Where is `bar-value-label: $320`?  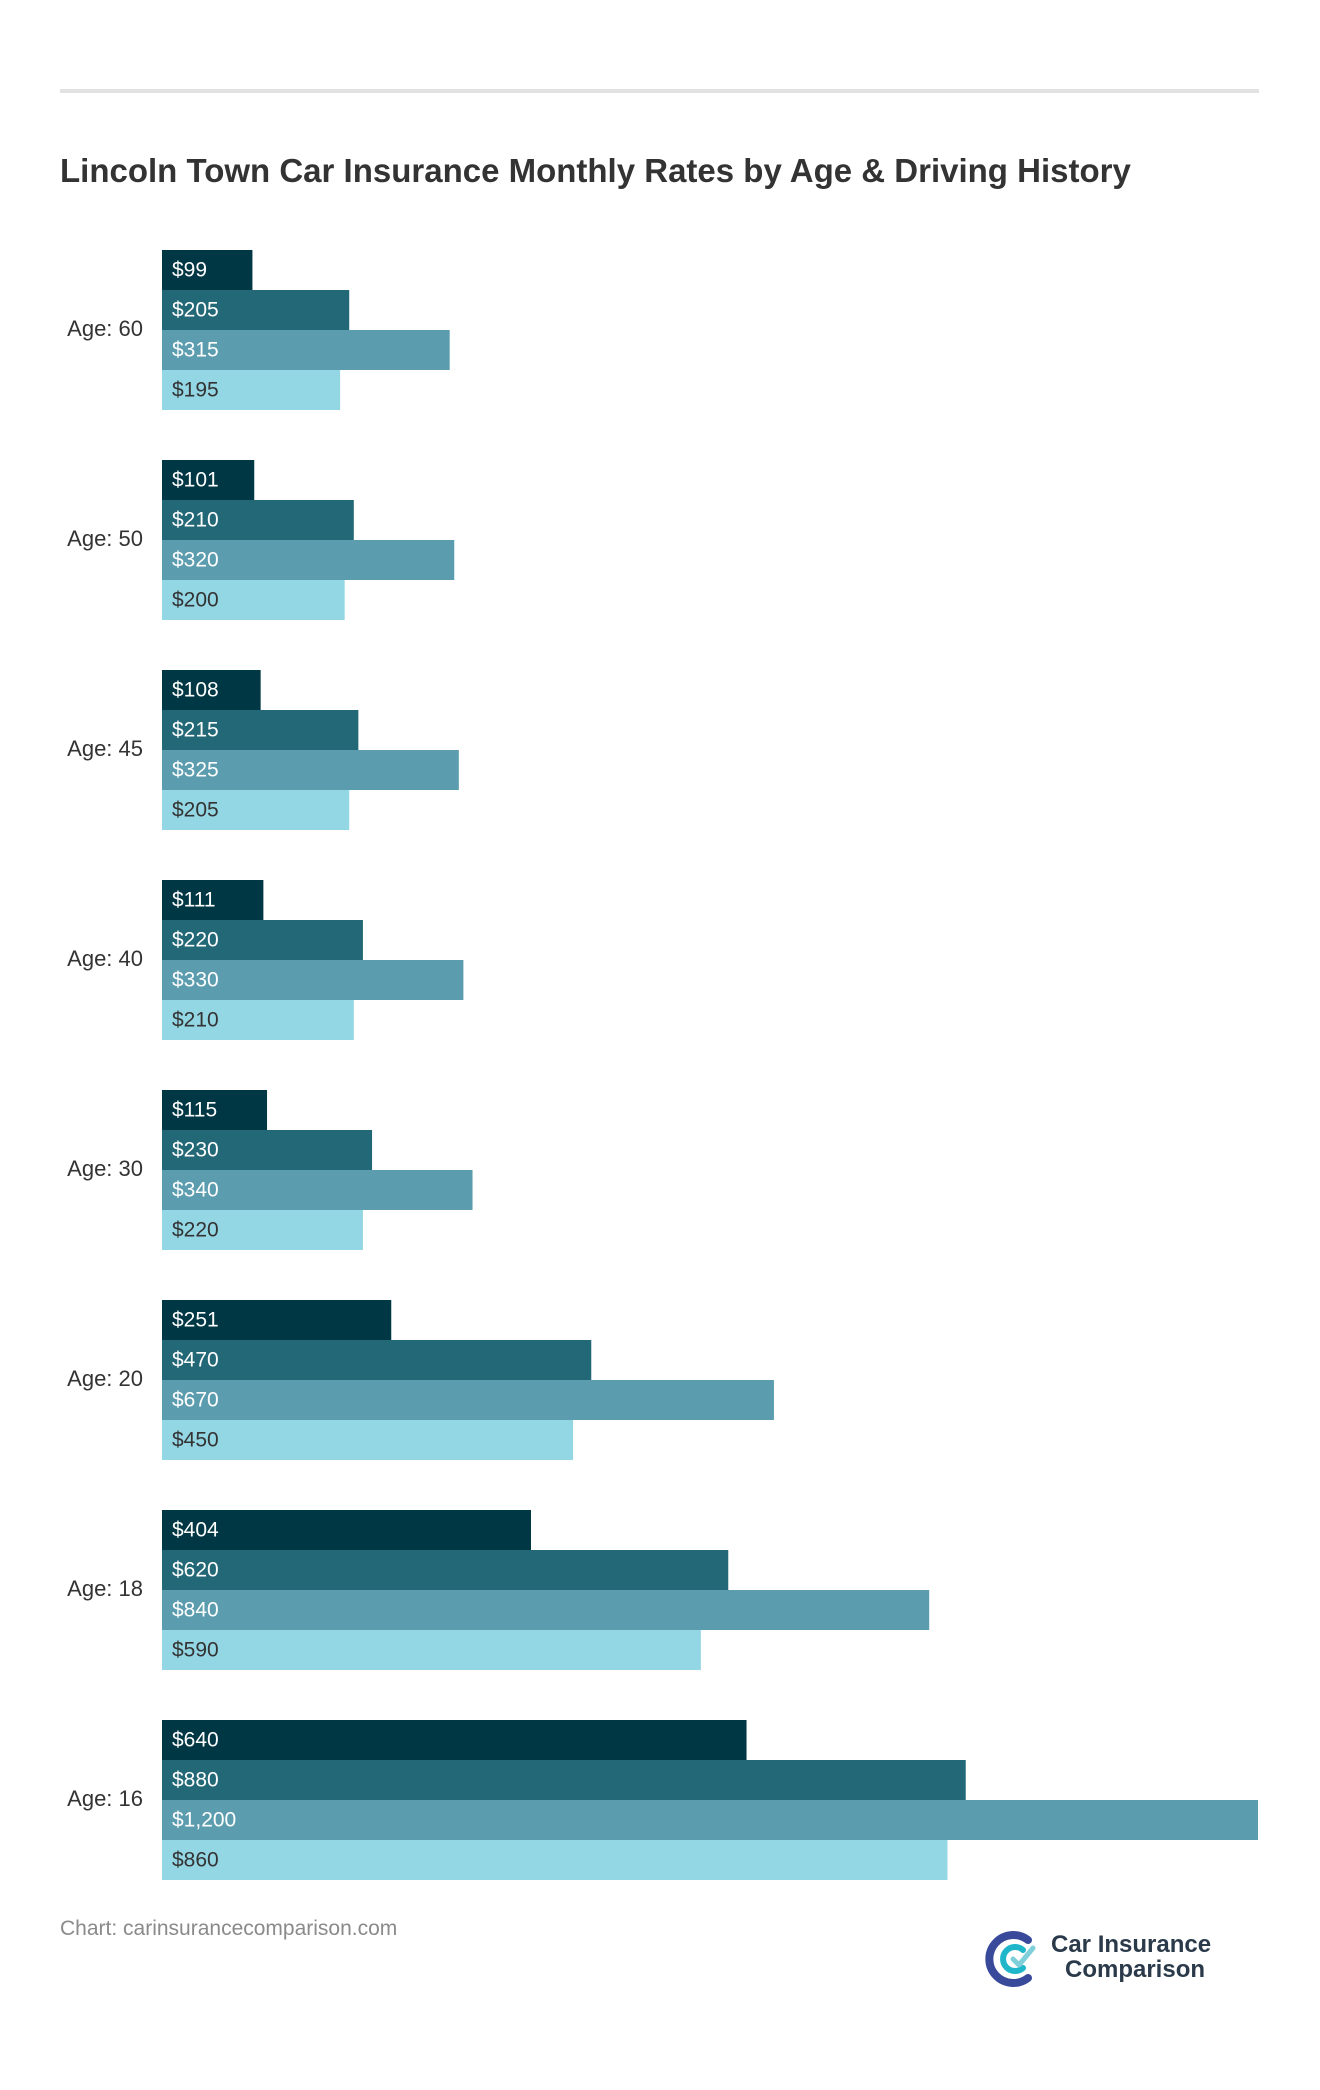
bar-value-label: $320 is located at coordinates (195, 560).